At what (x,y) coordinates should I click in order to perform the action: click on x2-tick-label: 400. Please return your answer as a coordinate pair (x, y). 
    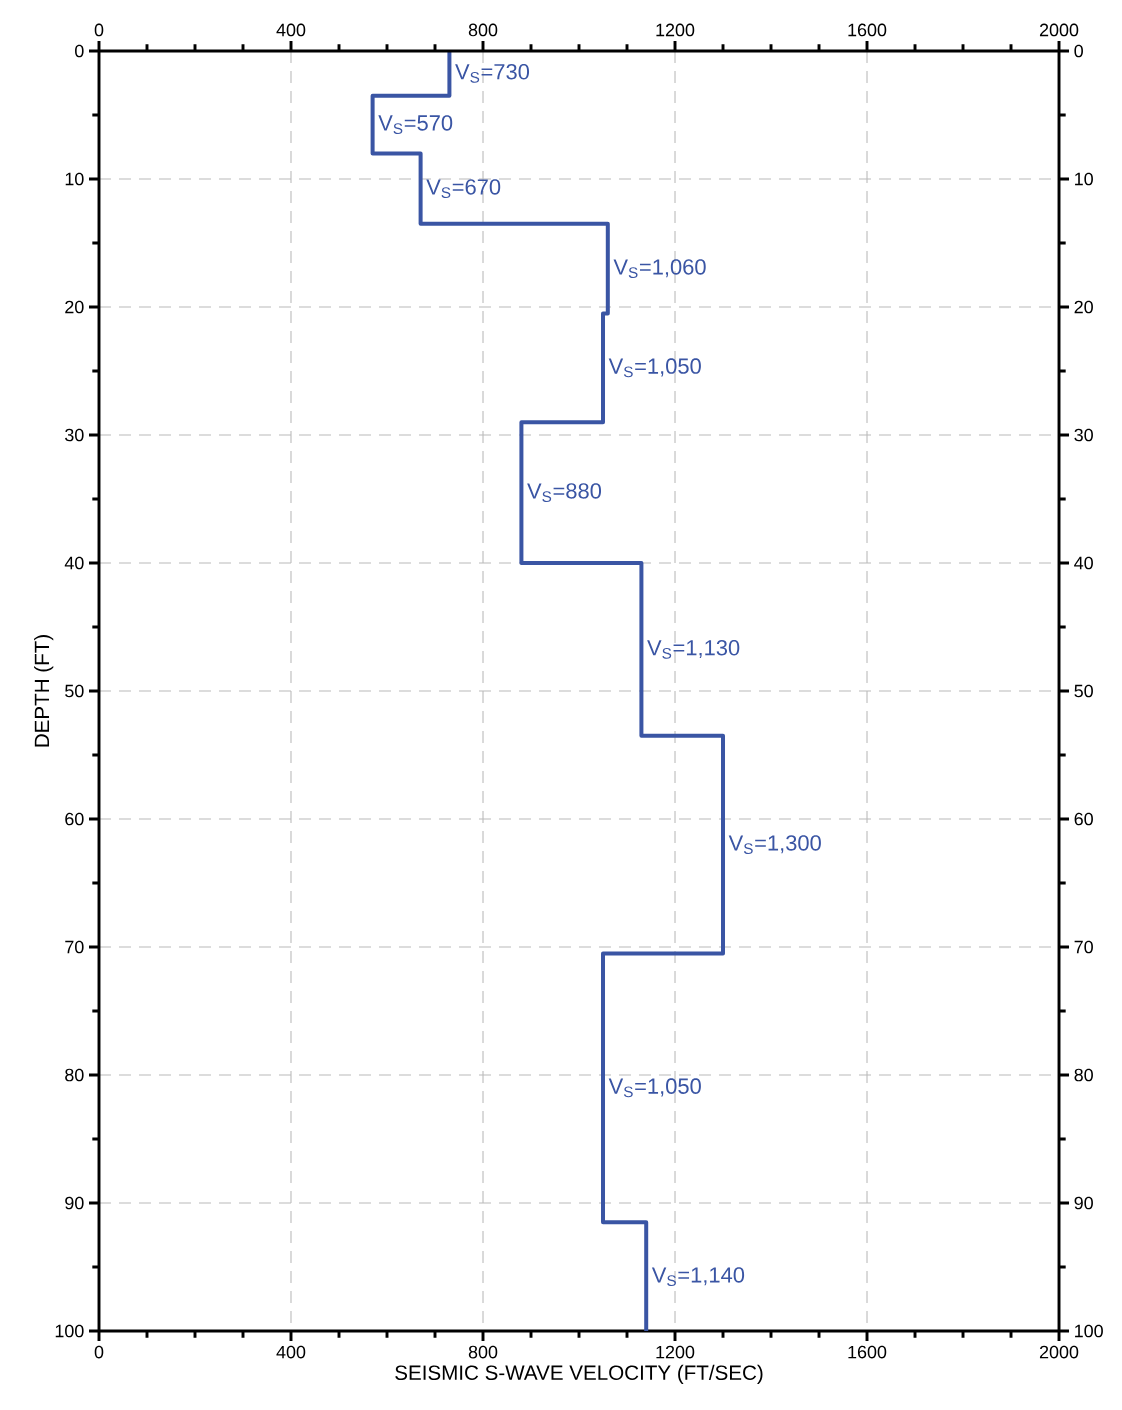
    Looking at the image, I should click on (291, 30).